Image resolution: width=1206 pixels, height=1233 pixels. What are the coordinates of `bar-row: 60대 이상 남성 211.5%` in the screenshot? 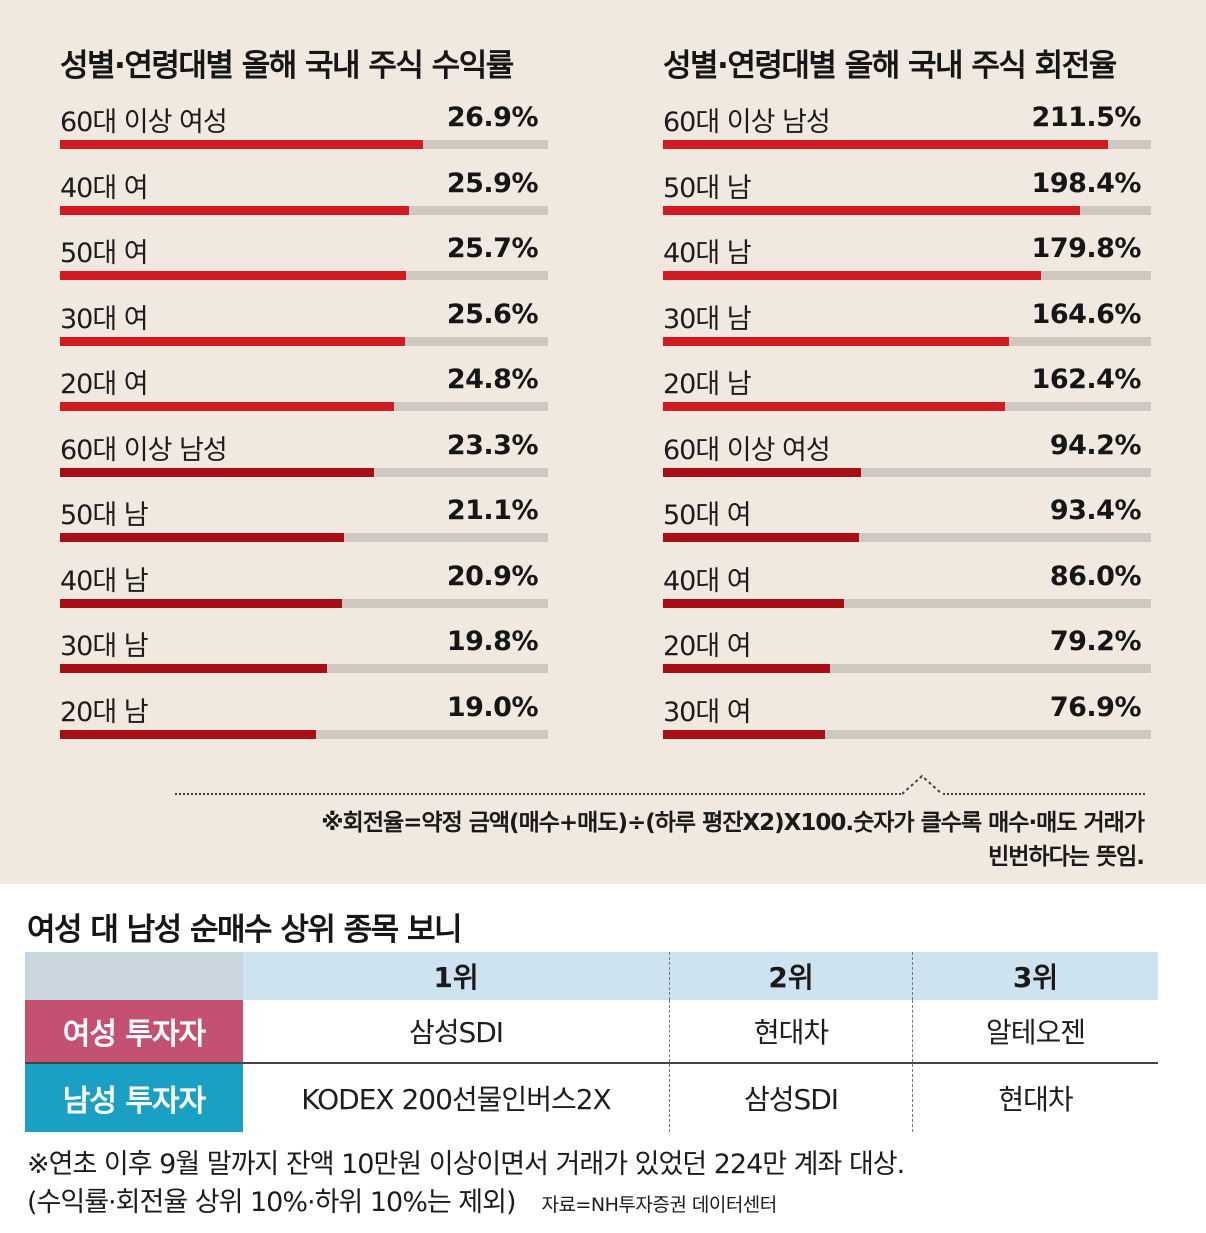 It's located at (907, 129).